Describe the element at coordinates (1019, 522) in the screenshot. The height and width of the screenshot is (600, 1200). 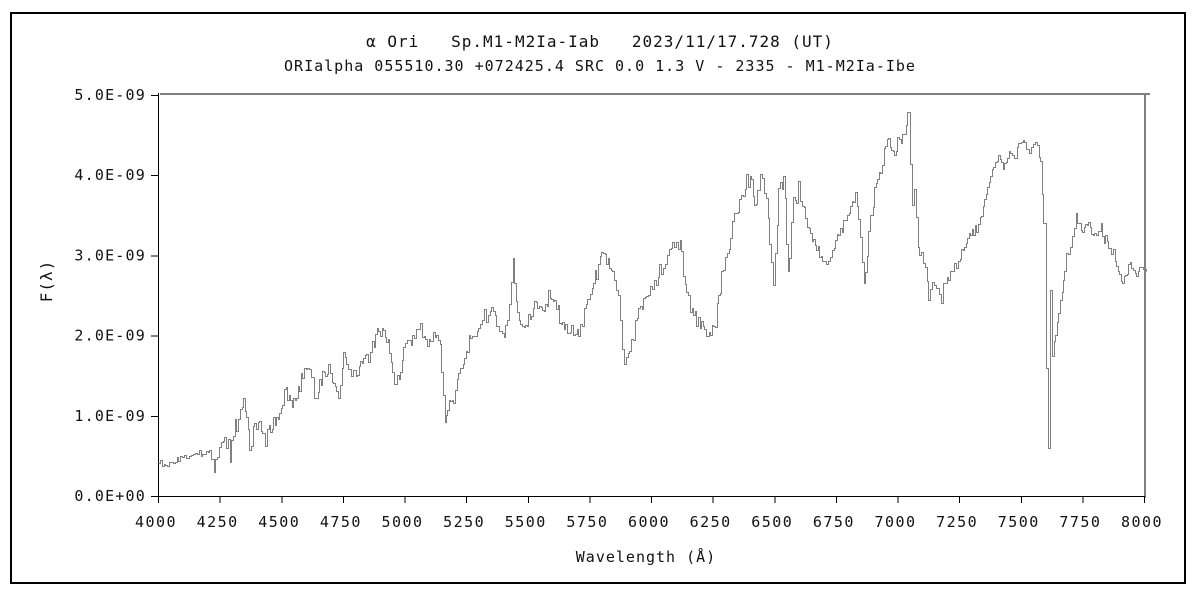
I see `x-tick-label: 7500` at that location.